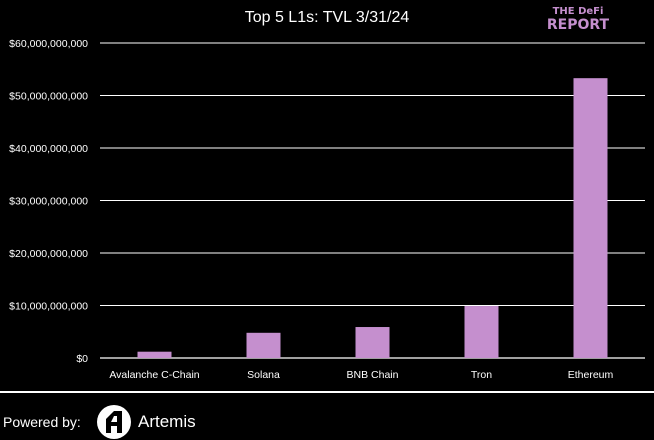 This screenshot has width=654, height=440. Describe the element at coordinates (327, 17) in the screenshot. I see `chart-title: Top 5 L1s: TVL 3/31/24` at that location.